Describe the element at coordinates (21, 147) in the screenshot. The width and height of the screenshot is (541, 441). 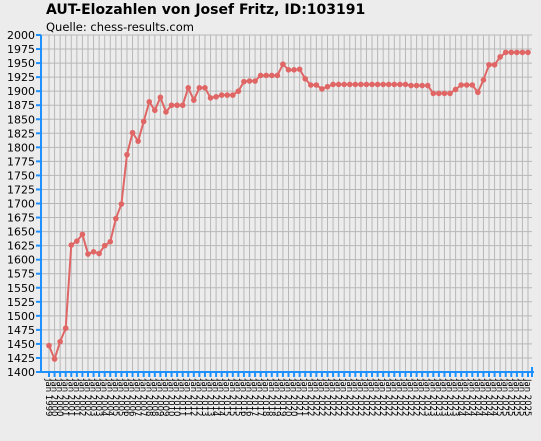
I see `y-tick-label: 1800` at that location.